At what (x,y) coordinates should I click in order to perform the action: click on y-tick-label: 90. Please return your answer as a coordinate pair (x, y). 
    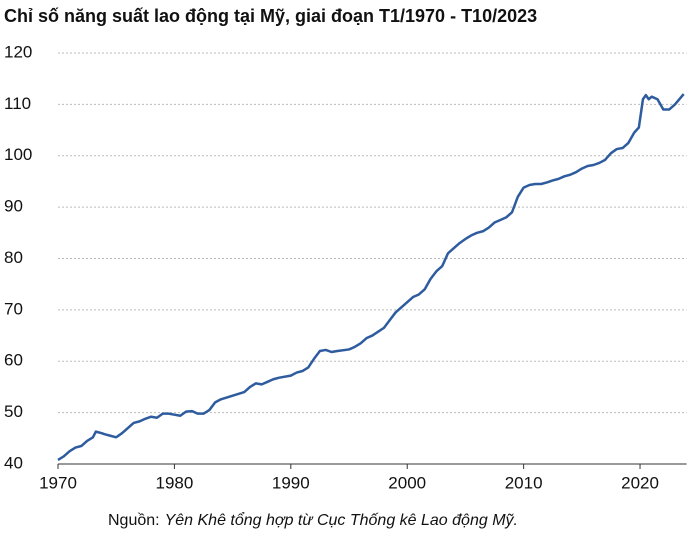
    Looking at the image, I should click on (13, 206).